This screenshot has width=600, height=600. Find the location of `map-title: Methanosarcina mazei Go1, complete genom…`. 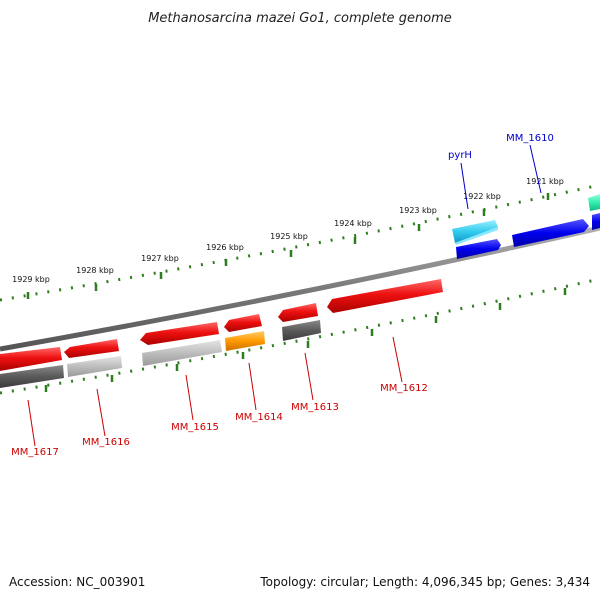

map-title: Methanosarcina mazei Go1, complete genom… is located at coordinates (300, 18).